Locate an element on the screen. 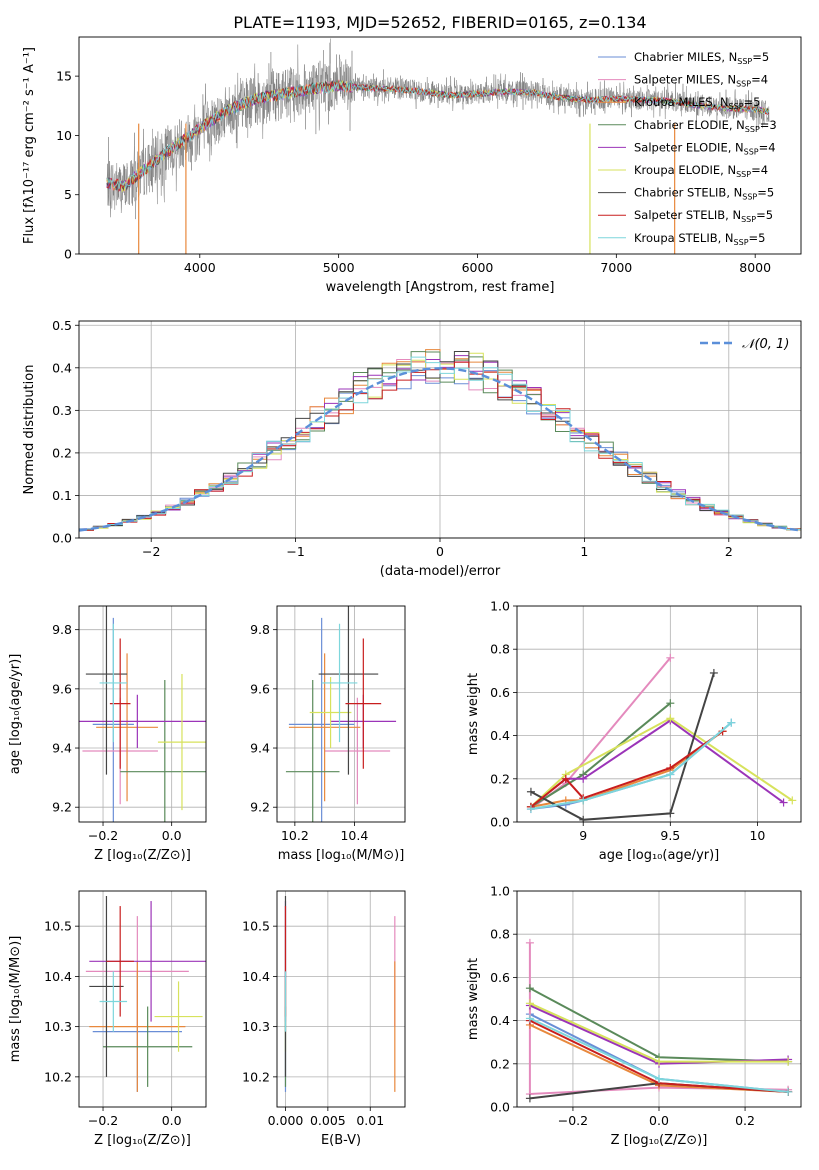 Image resolution: width=819 pixels, height=1170 pixels. weight-vs-Z-ylabel: mass weight is located at coordinates (473, 999).